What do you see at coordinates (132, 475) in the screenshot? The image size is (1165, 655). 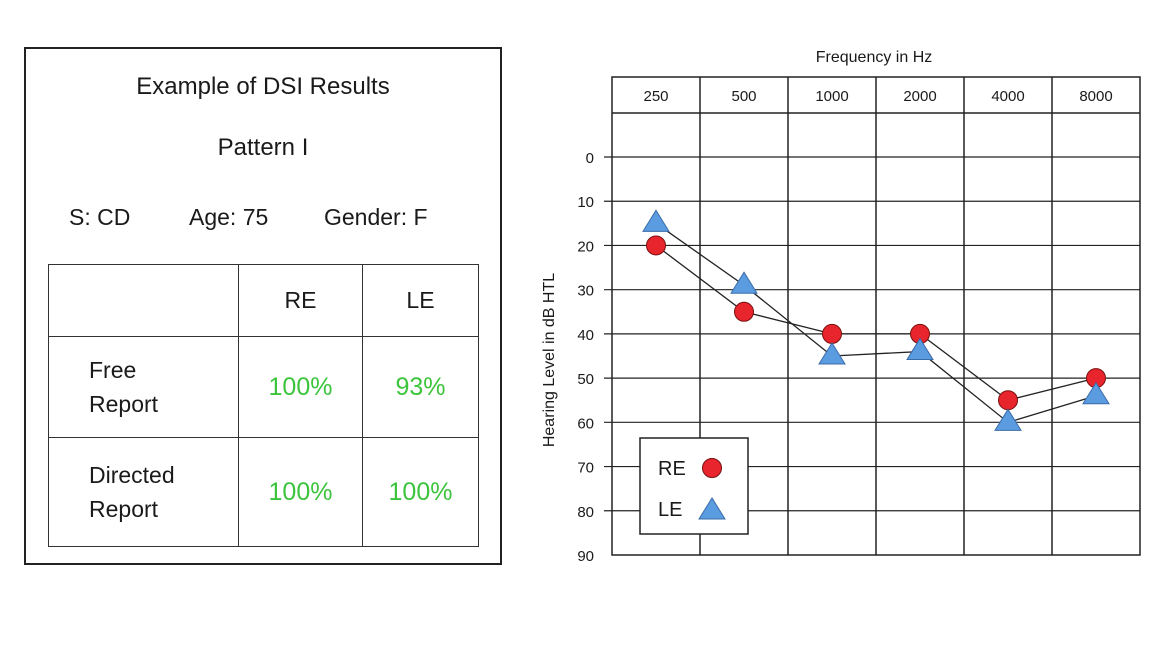 I see `row-label-line: Directed` at bounding box center [132, 475].